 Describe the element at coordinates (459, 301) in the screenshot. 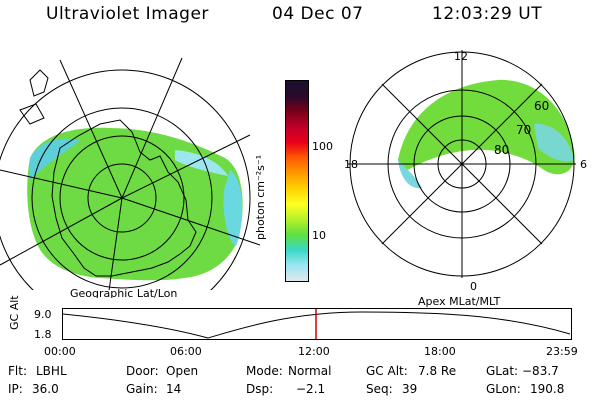

I see `apex-caption: Apex MLat/MLT` at that location.